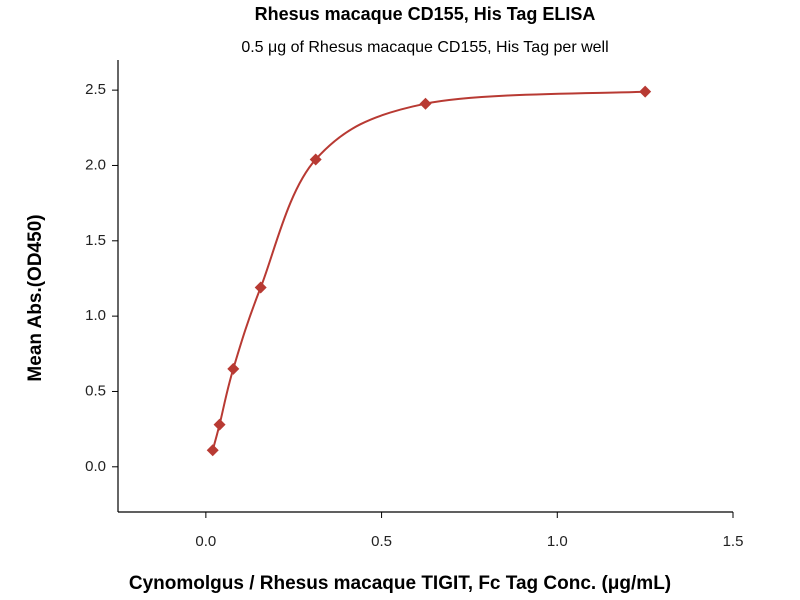 This screenshot has height=600, width=800. Describe the element at coordinates (557, 541) in the screenshot. I see `x-tick-label: 1.0` at that location.